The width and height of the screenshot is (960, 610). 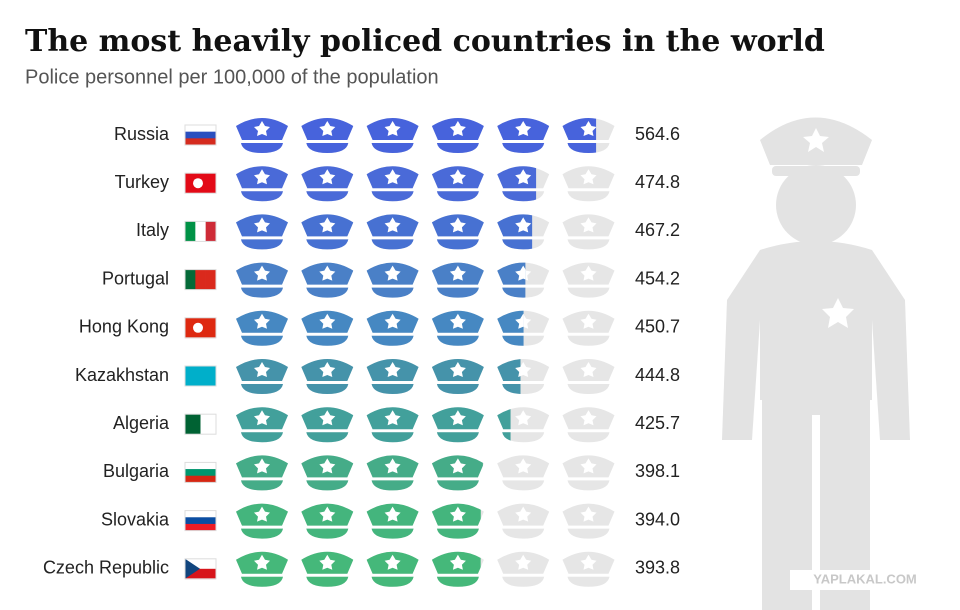 What do you see at coordinates (838, 313) in the screenshot?
I see `badge-star` at bounding box center [838, 313].